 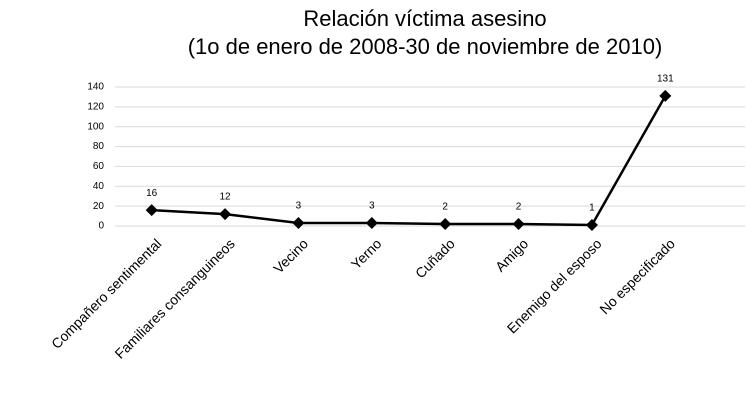 I want to click on x-tick-label: Vecino, so click(x=290, y=255).